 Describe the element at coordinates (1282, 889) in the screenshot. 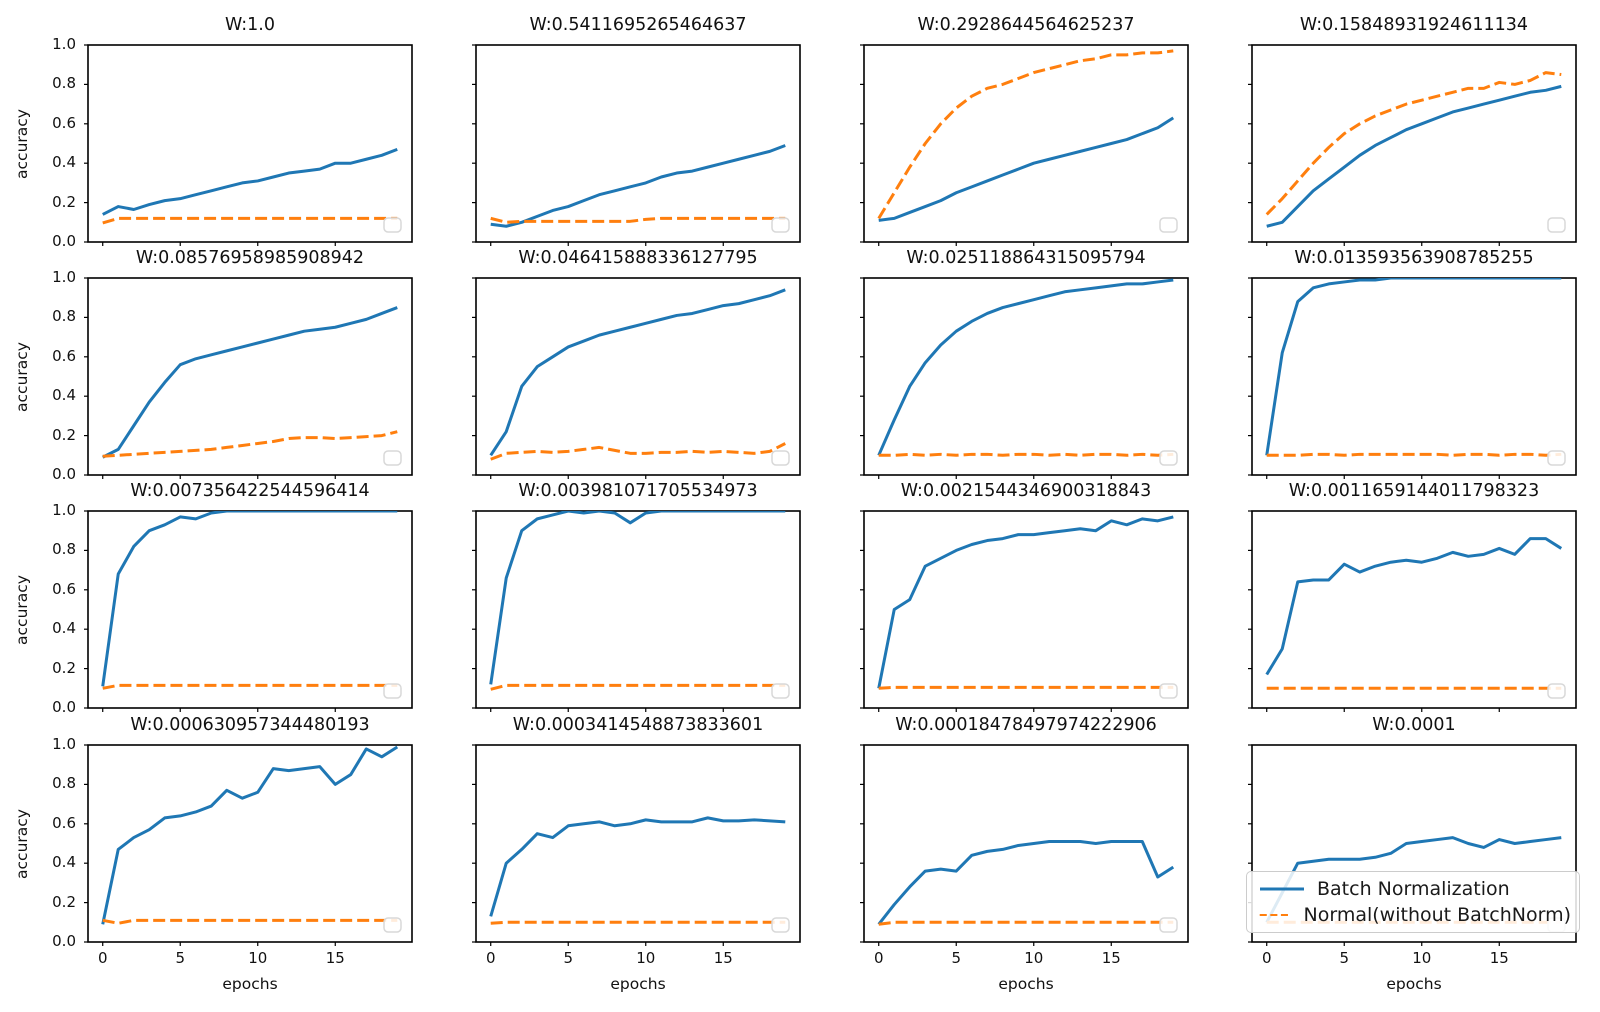

I see `solid-line-icon` at that location.